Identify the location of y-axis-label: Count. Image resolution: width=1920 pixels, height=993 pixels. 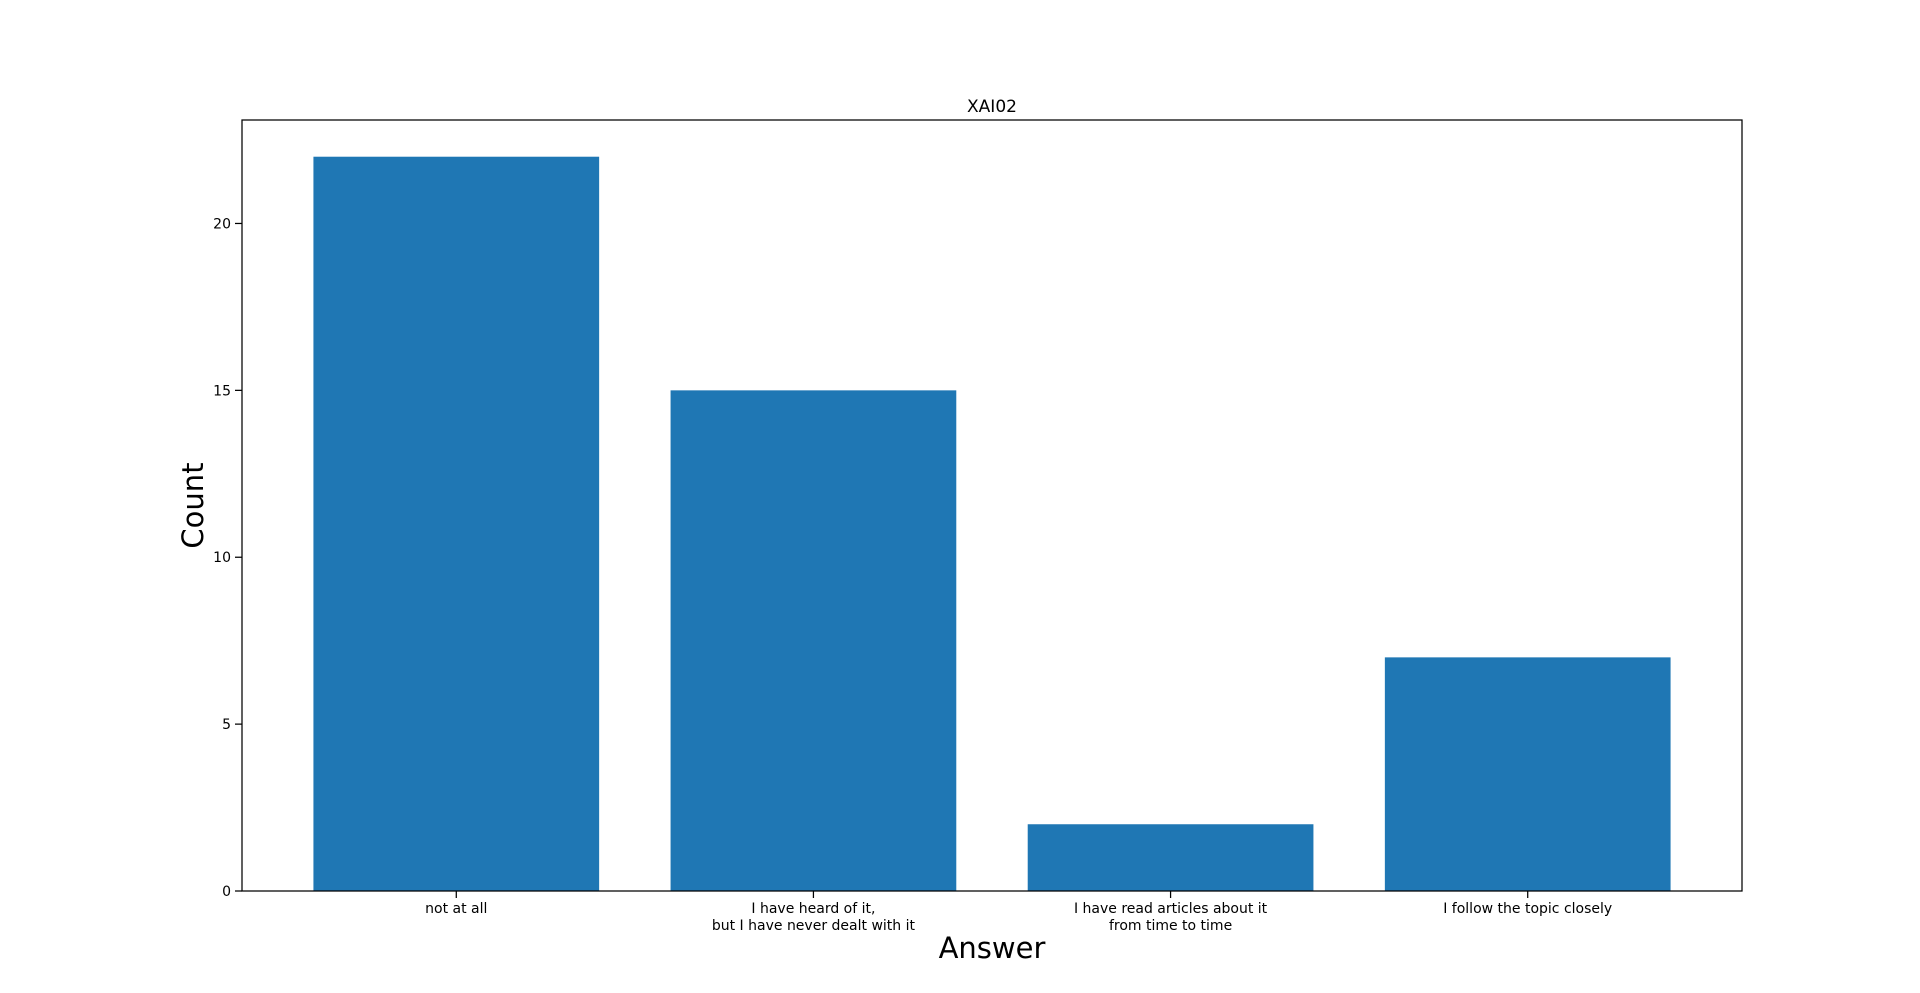
(193, 505).